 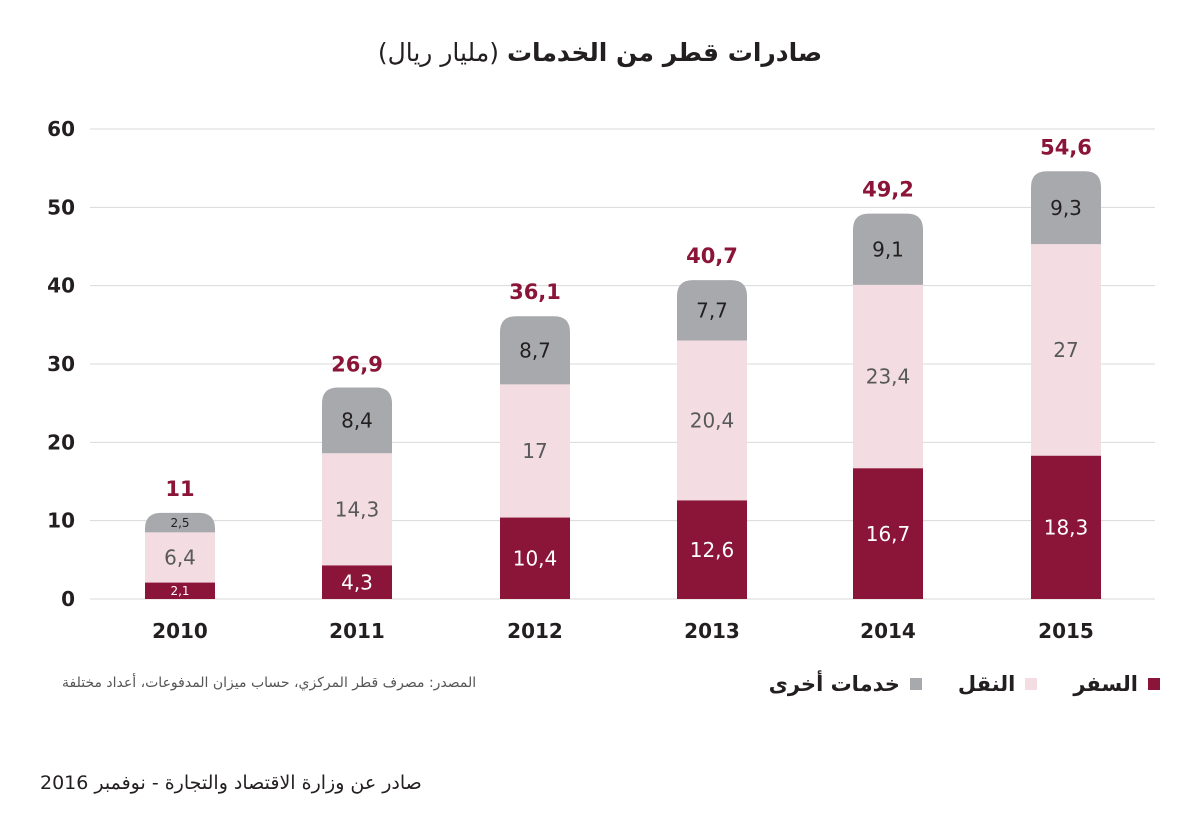 What do you see at coordinates (1031, 684) in the screenshot?
I see `legend-swatch-transport` at bounding box center [1031, 684].